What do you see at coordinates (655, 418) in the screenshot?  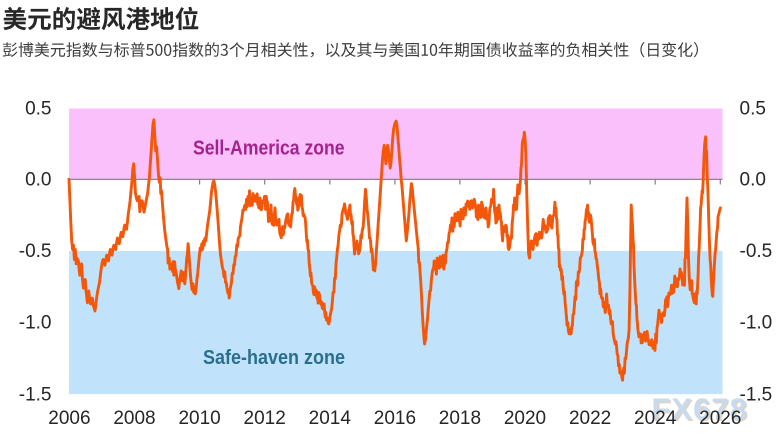 I see `svg-text: 2024` at bounding box center [655, 418].